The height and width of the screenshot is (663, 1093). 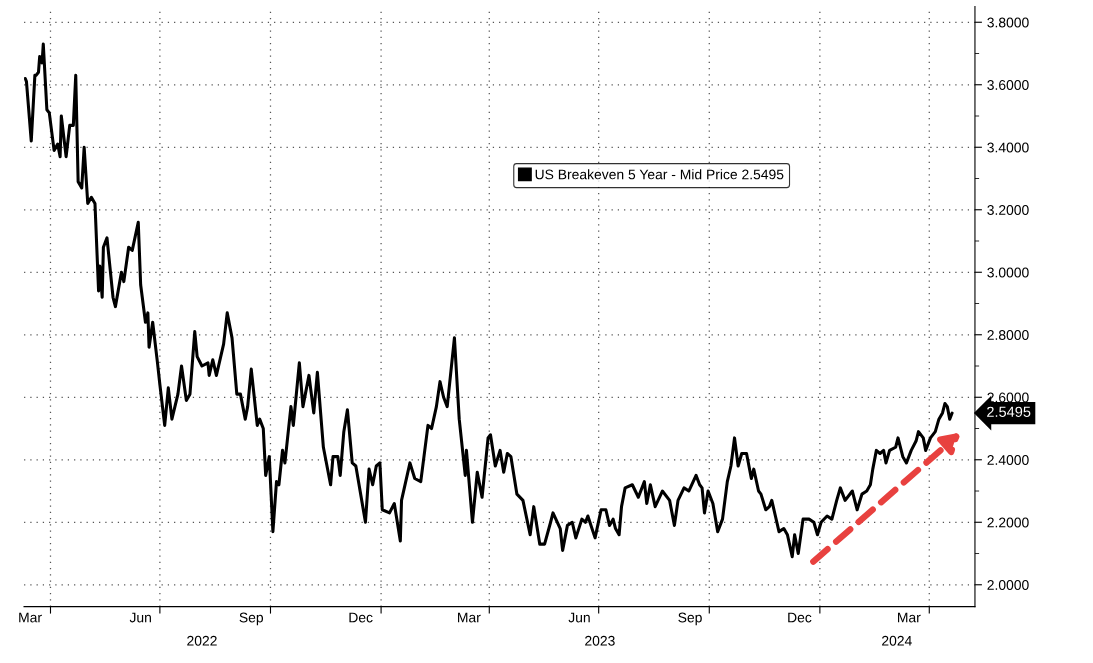 What do you see at coordinates (1009, 411) in the screenshot?
I see `text: 2.5495` at bounding box center [1009, 411].